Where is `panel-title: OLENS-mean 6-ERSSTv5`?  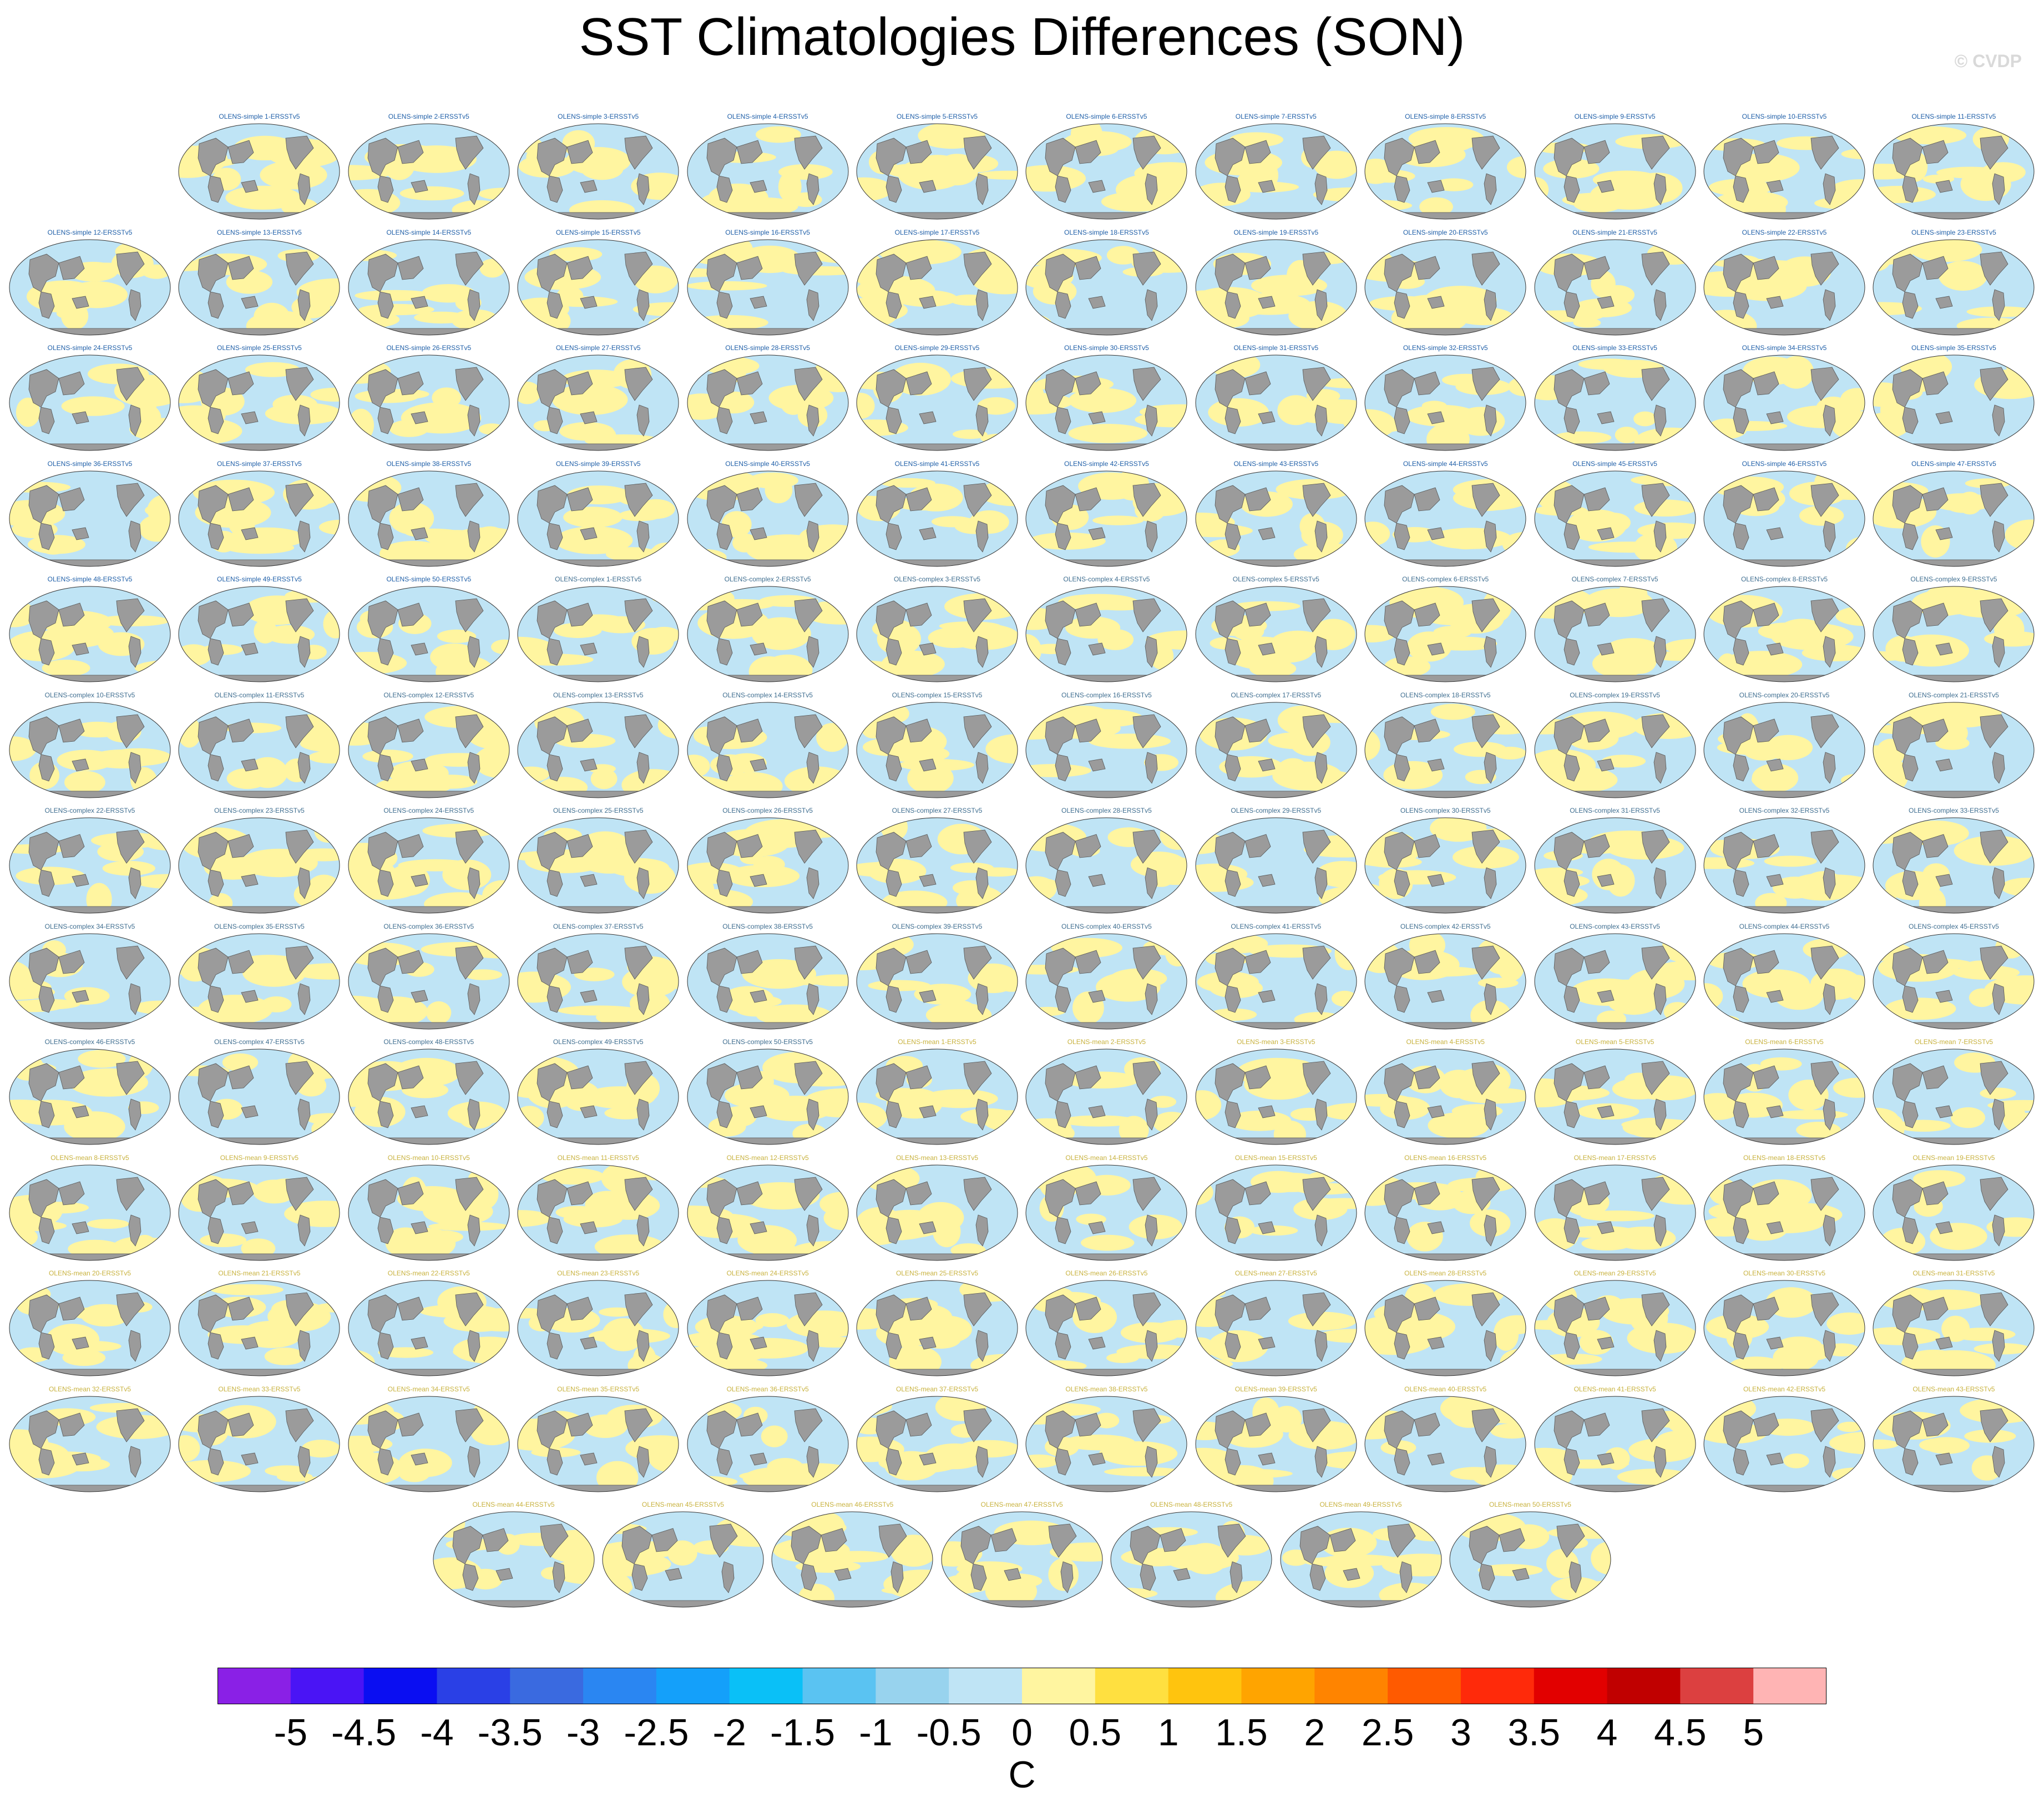 panel-title: OLENS-mean 6-ERSSTv5 is located at coordinates (1785, 1042).